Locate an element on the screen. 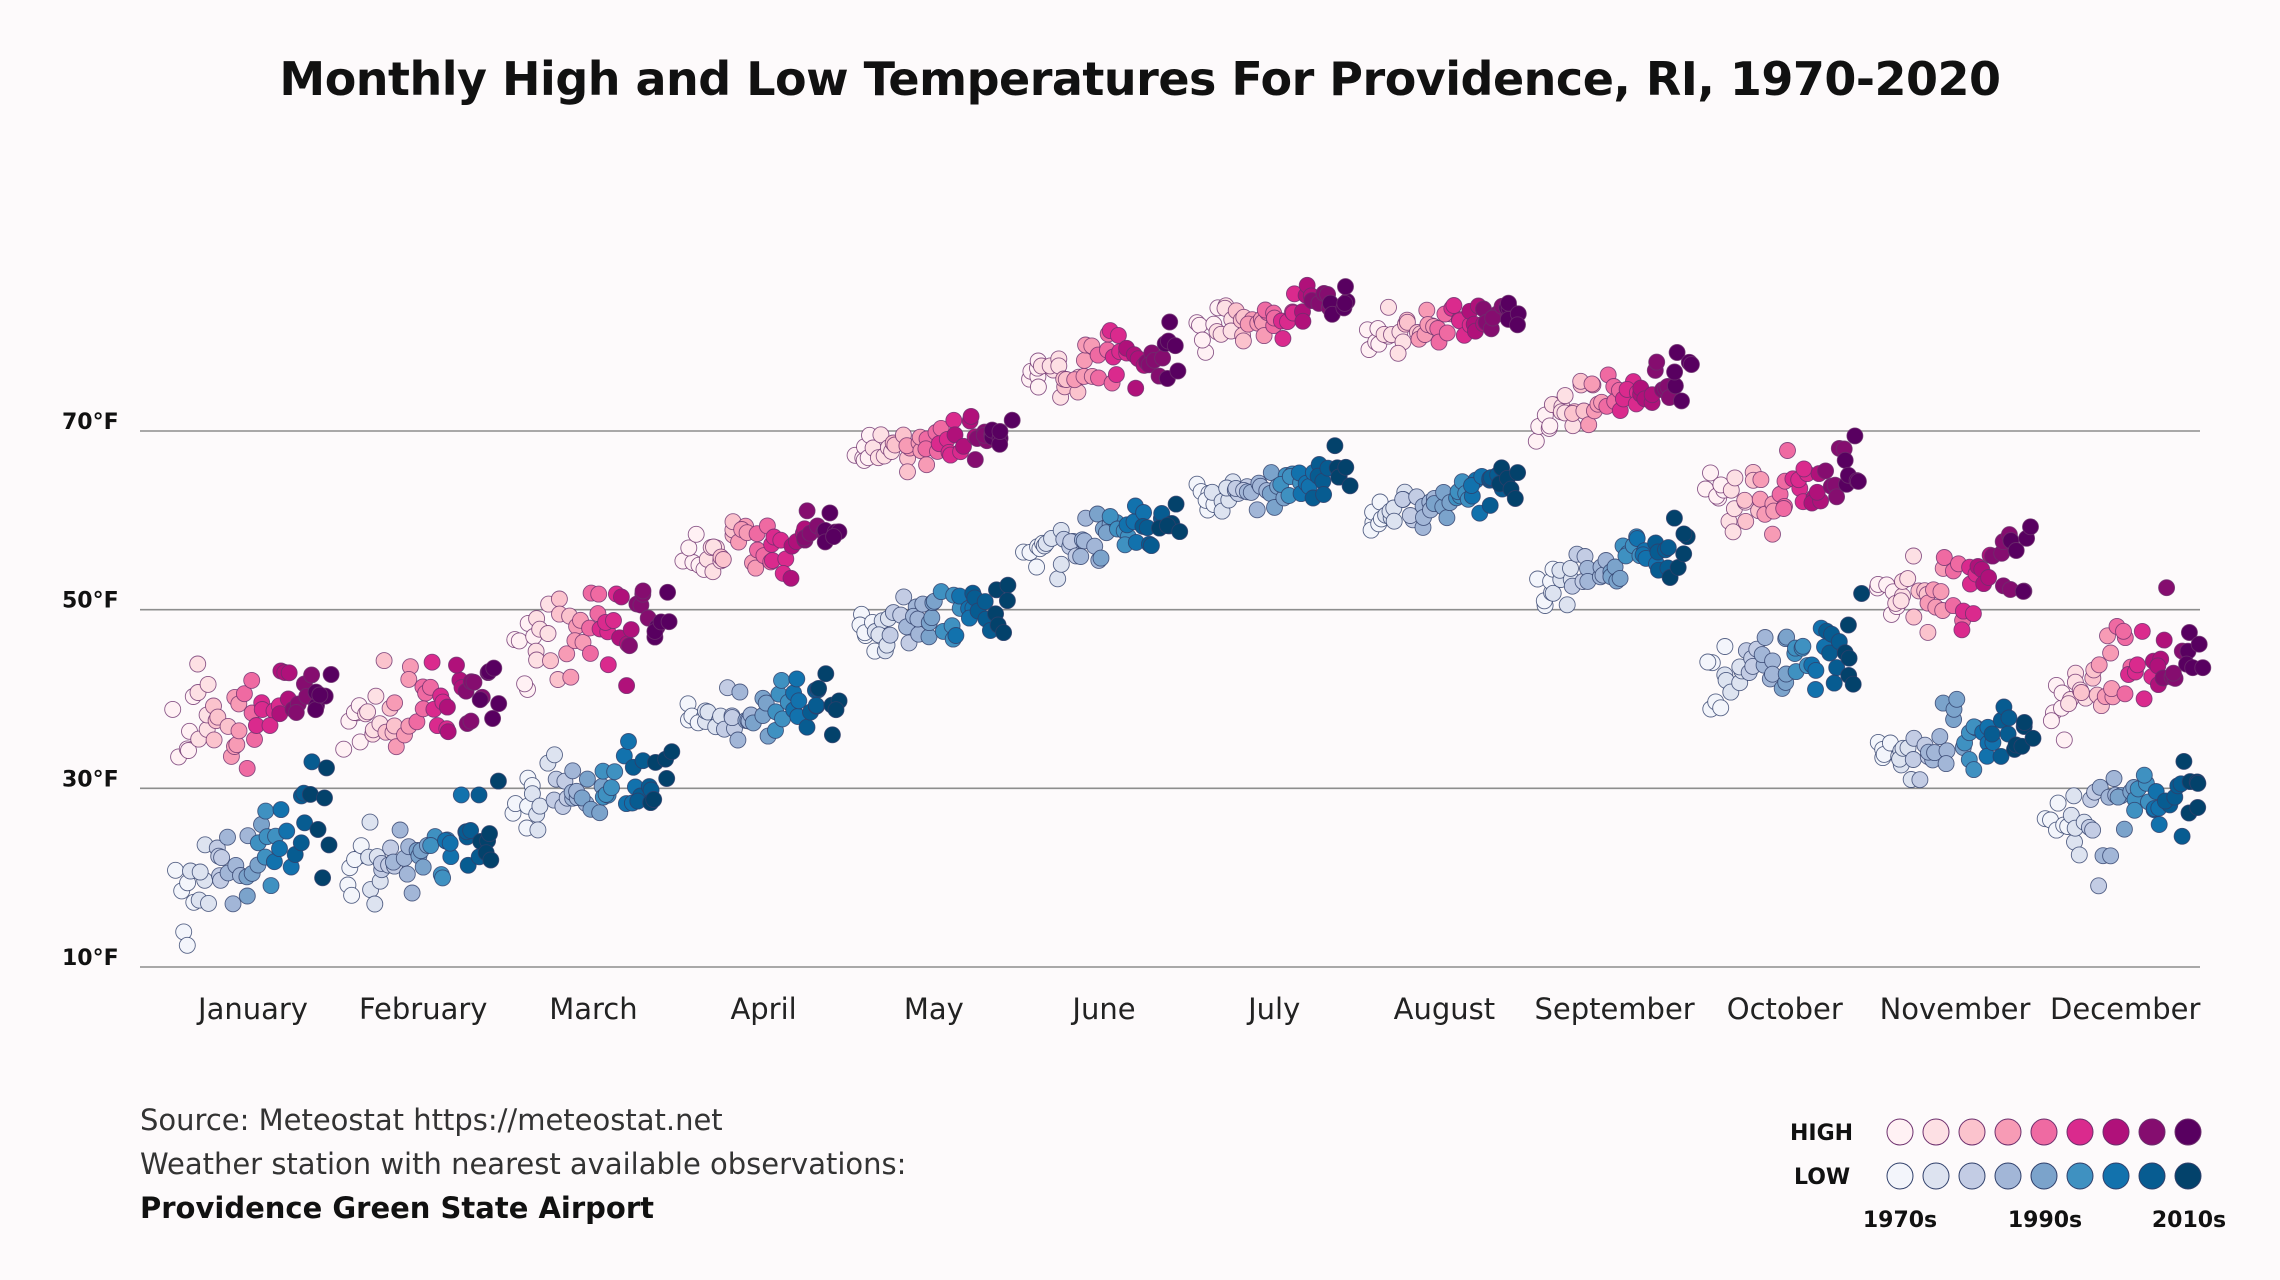 The image size is (2280, 1280). y-axis: 10°F 30°F 50°F 70°F is located at coordinates (90, 690).